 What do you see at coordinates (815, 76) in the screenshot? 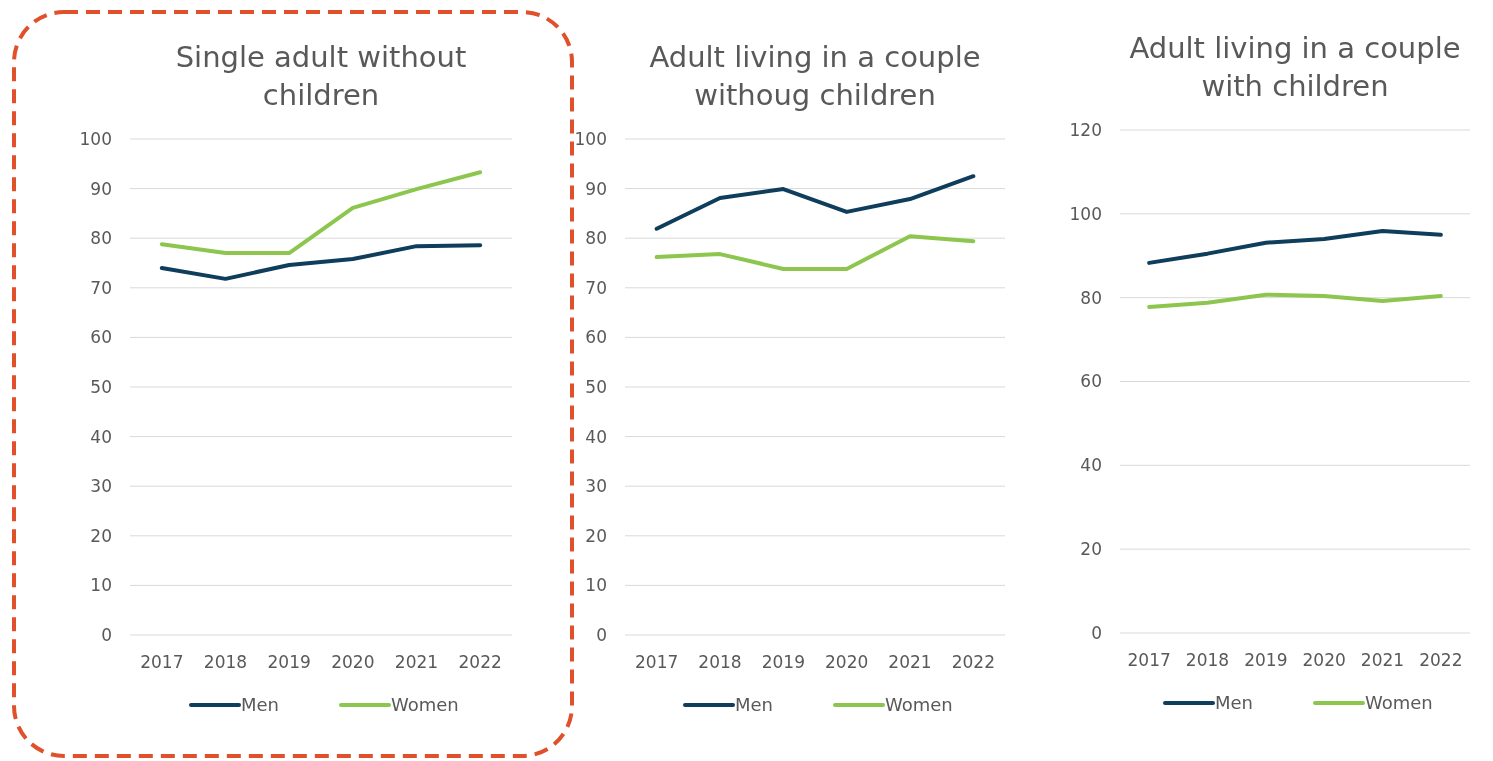
I see `chart-title: Adult living in a couple withoug children` at bounding box center [815, 76].